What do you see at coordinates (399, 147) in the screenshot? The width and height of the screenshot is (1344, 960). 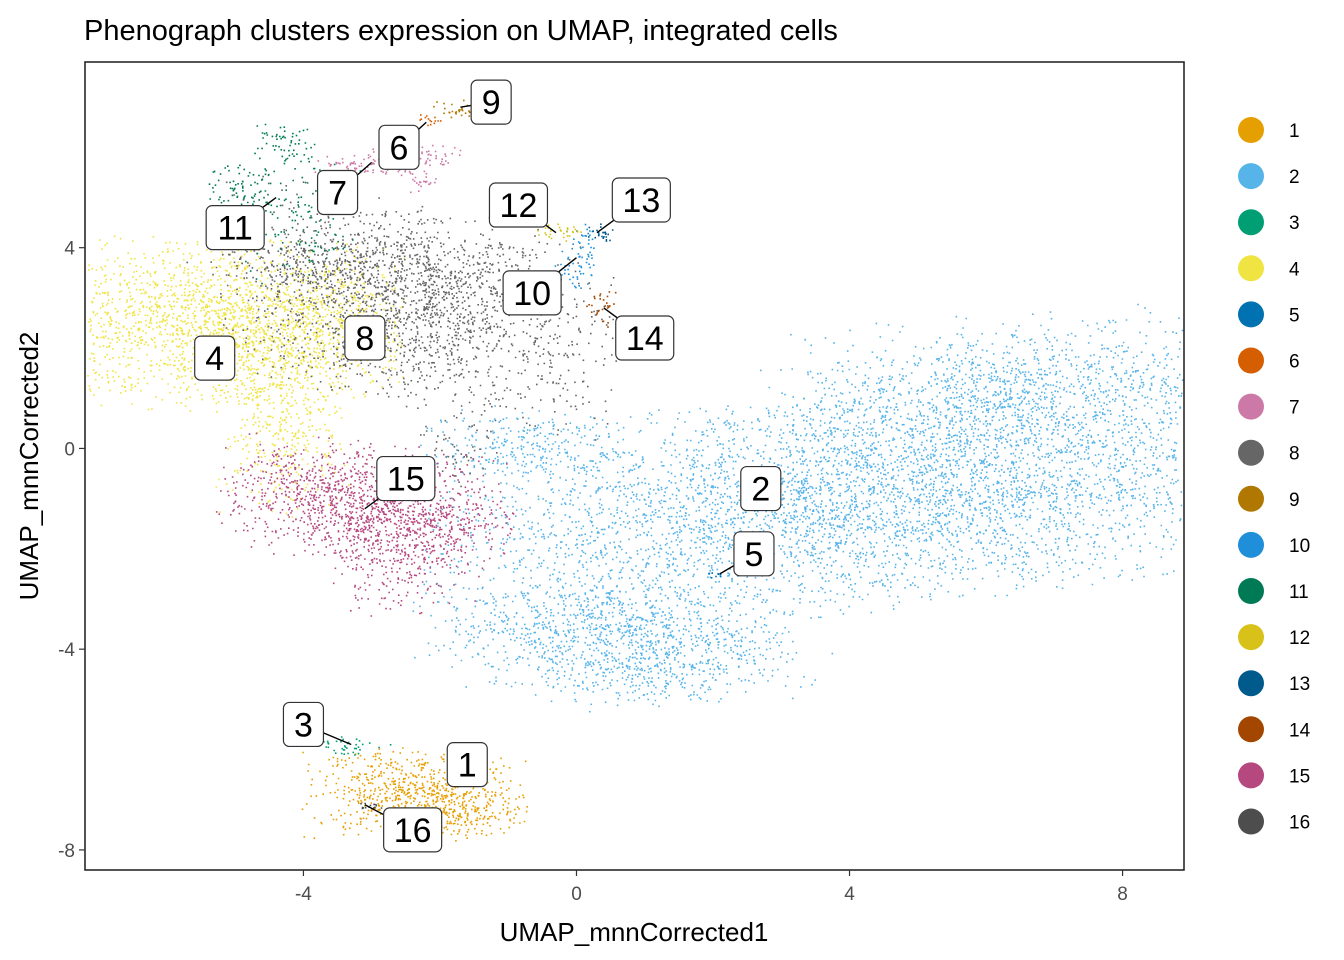 I see `cluster-label-6-box` at bounding box center [399, 147].